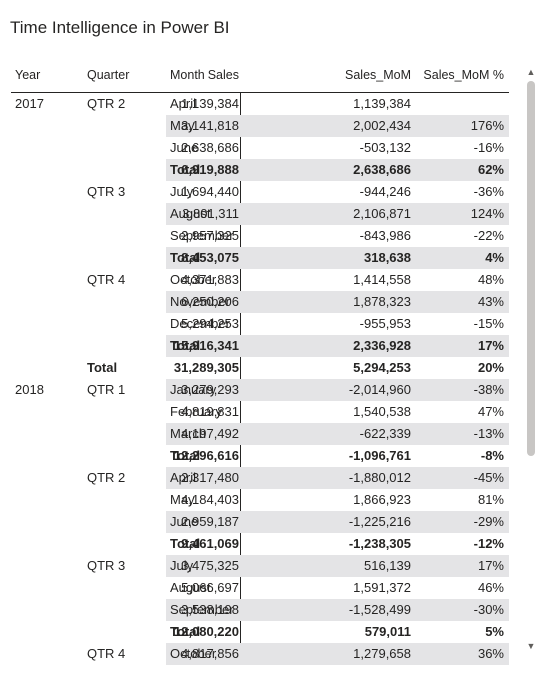 The image size is (545, 681). I want to click on quarter-cell: QTR 4, so click(106, 653).